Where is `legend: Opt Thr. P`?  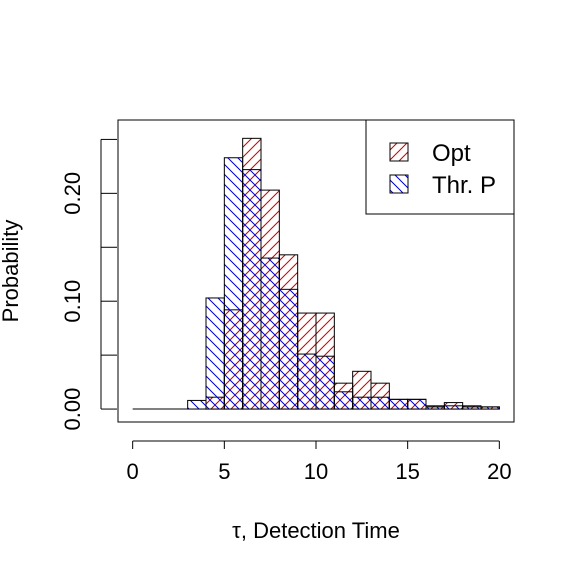
legend: Opt Thr. P is located at coordinates (440, 167).